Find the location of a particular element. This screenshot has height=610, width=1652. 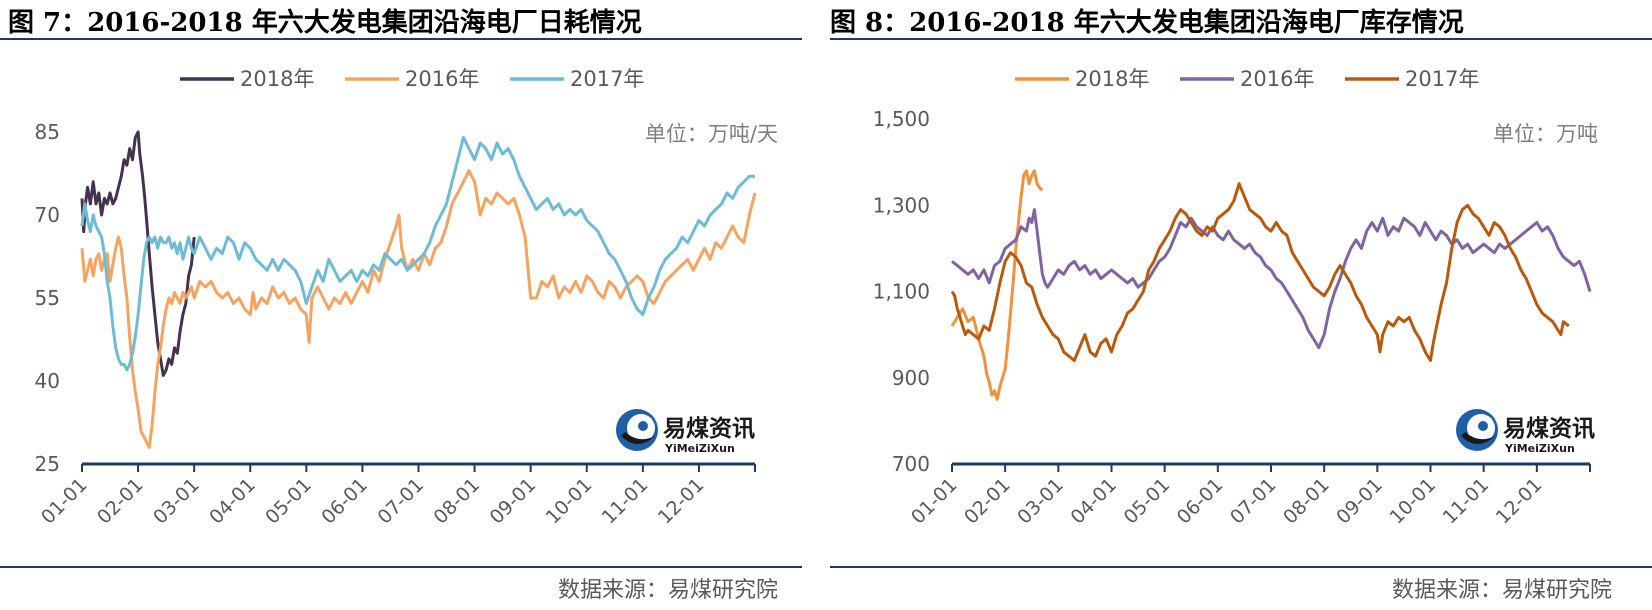

title-rule-left is located at coordinates (401, 39).